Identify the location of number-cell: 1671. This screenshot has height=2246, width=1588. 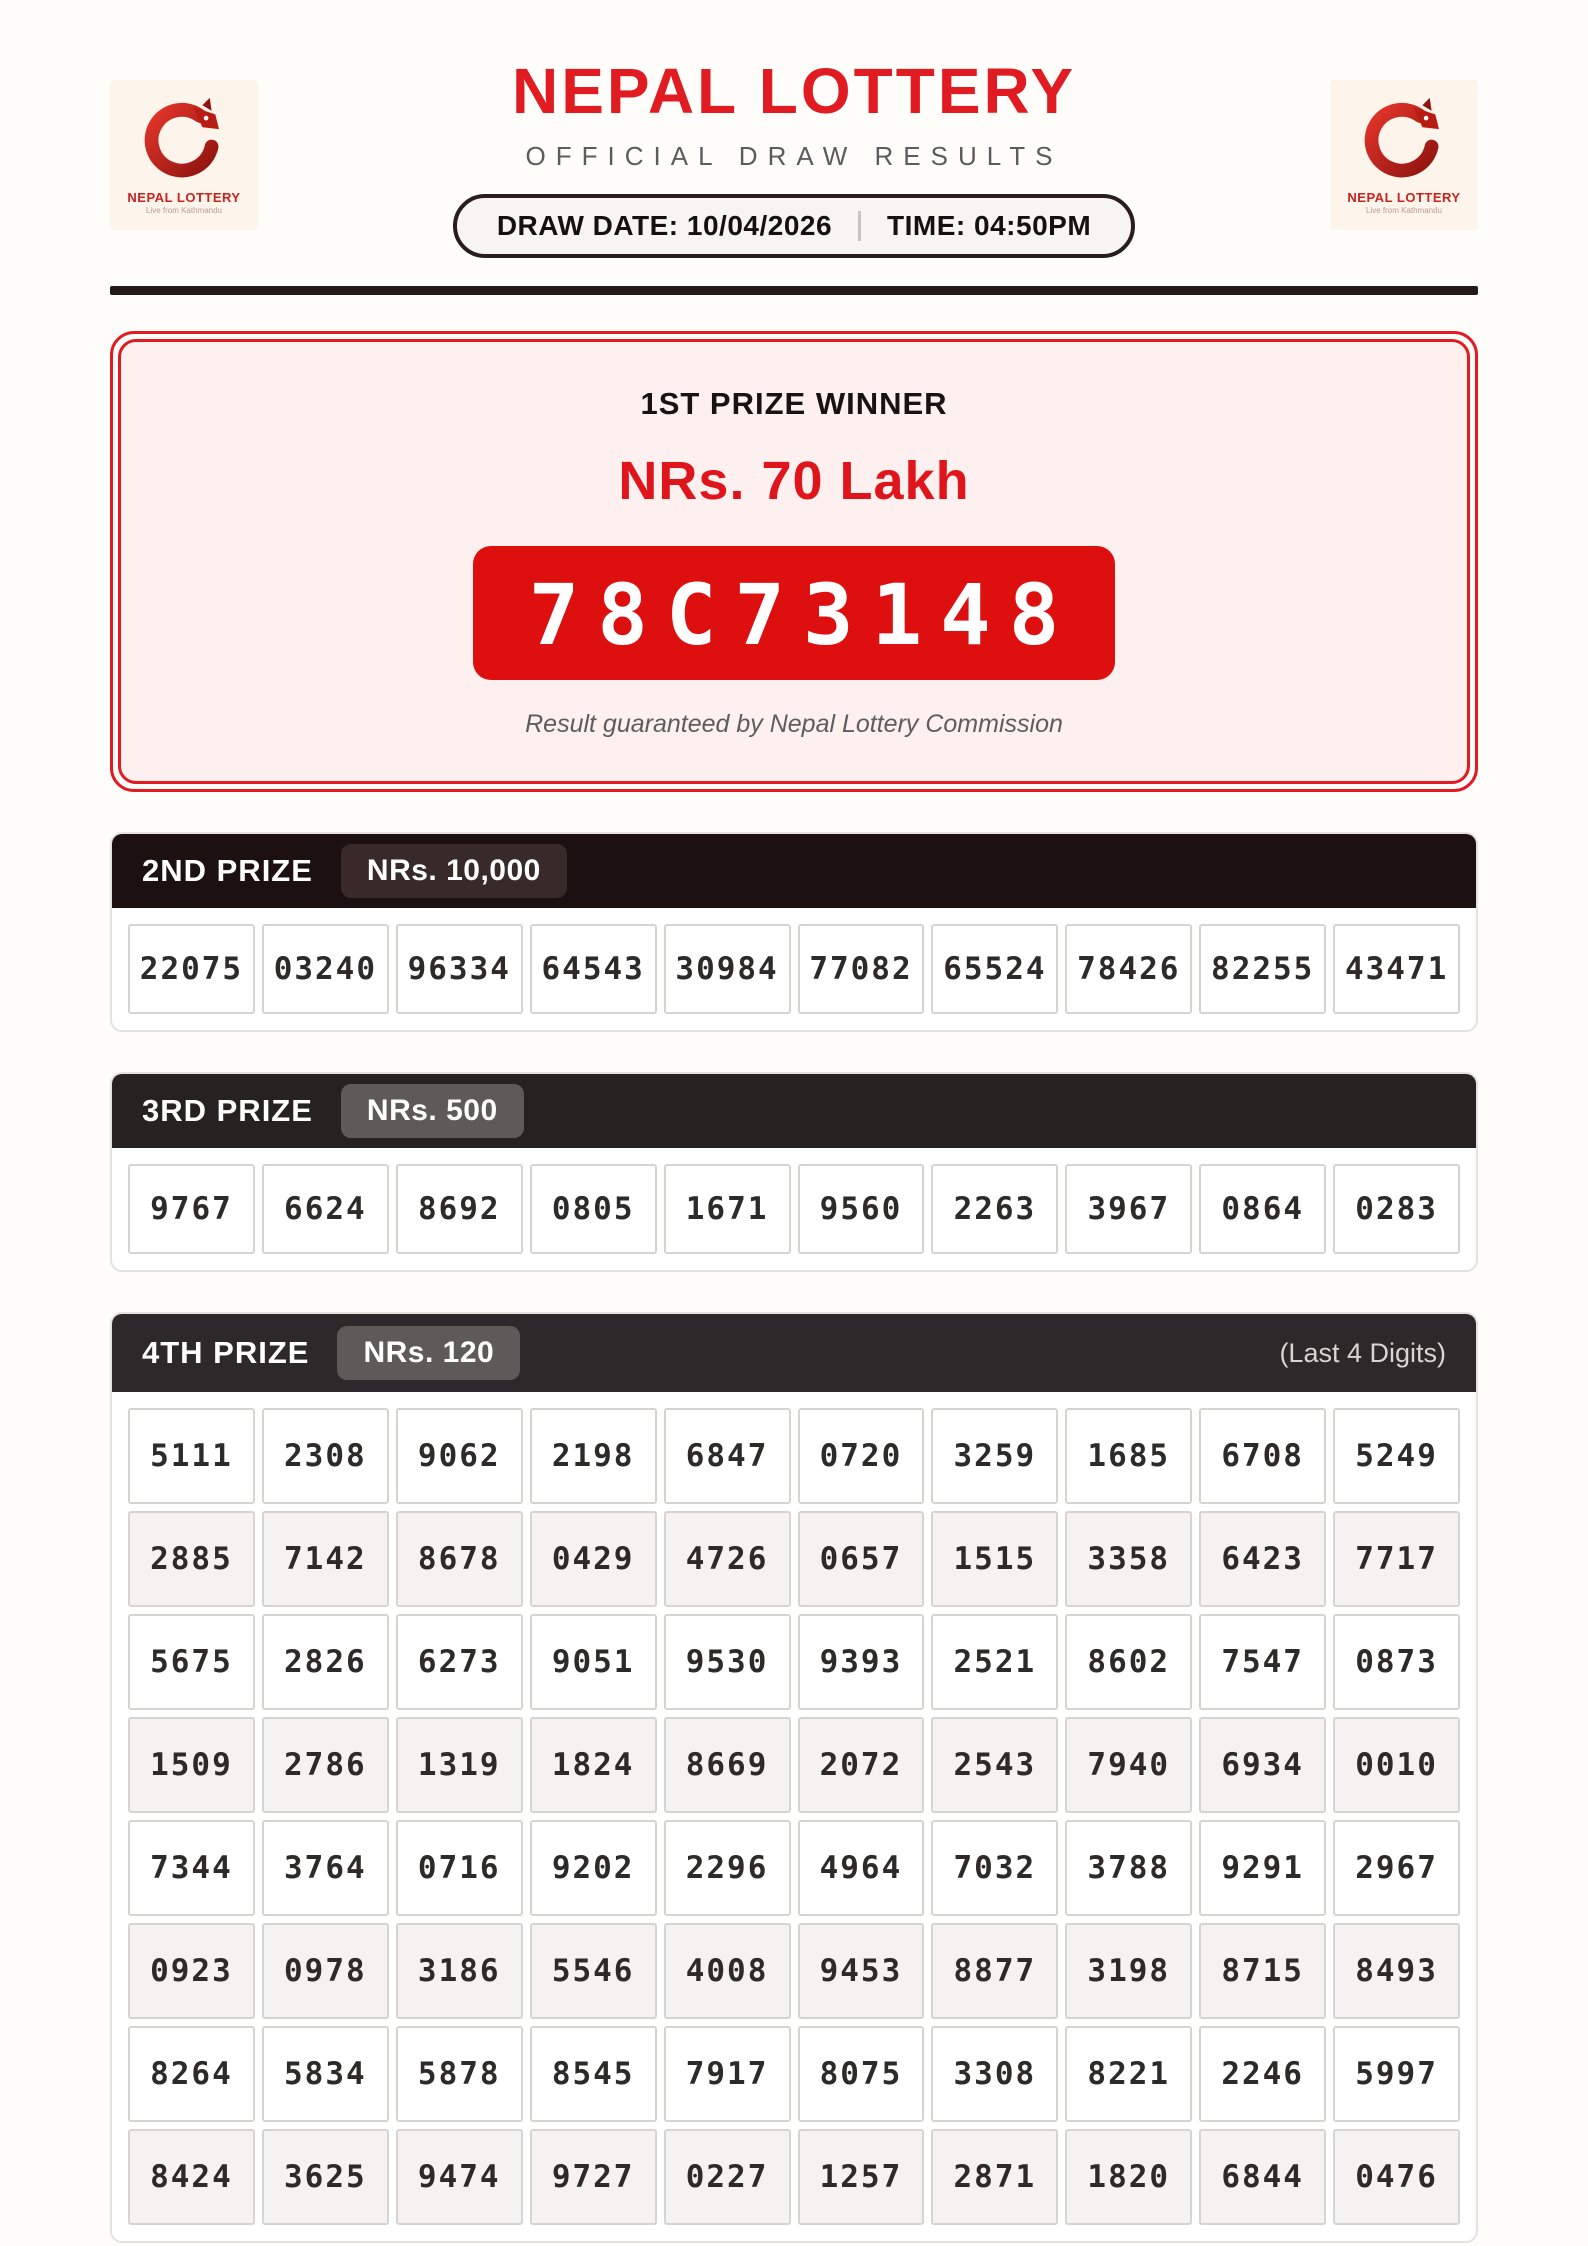
(727, 1209).